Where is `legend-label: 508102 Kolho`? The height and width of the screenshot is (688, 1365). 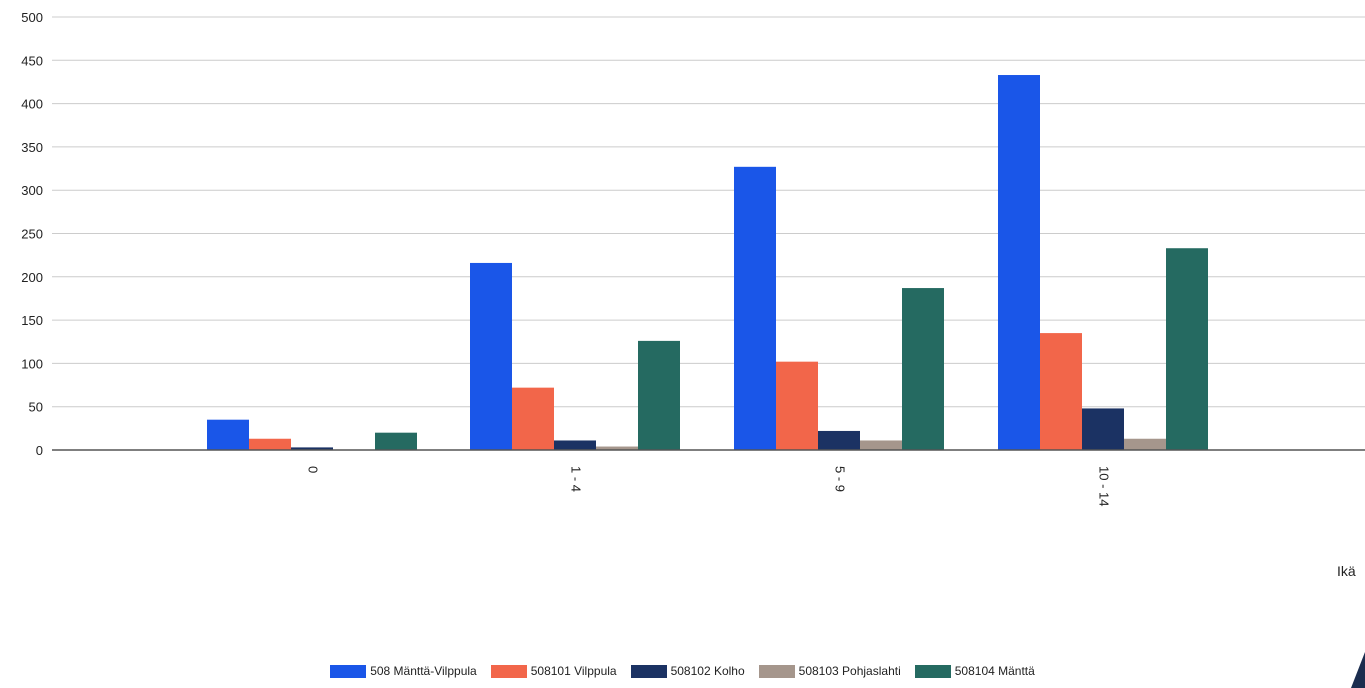 legend-label: 508102 Kolho is located at coordinates (707, 671).